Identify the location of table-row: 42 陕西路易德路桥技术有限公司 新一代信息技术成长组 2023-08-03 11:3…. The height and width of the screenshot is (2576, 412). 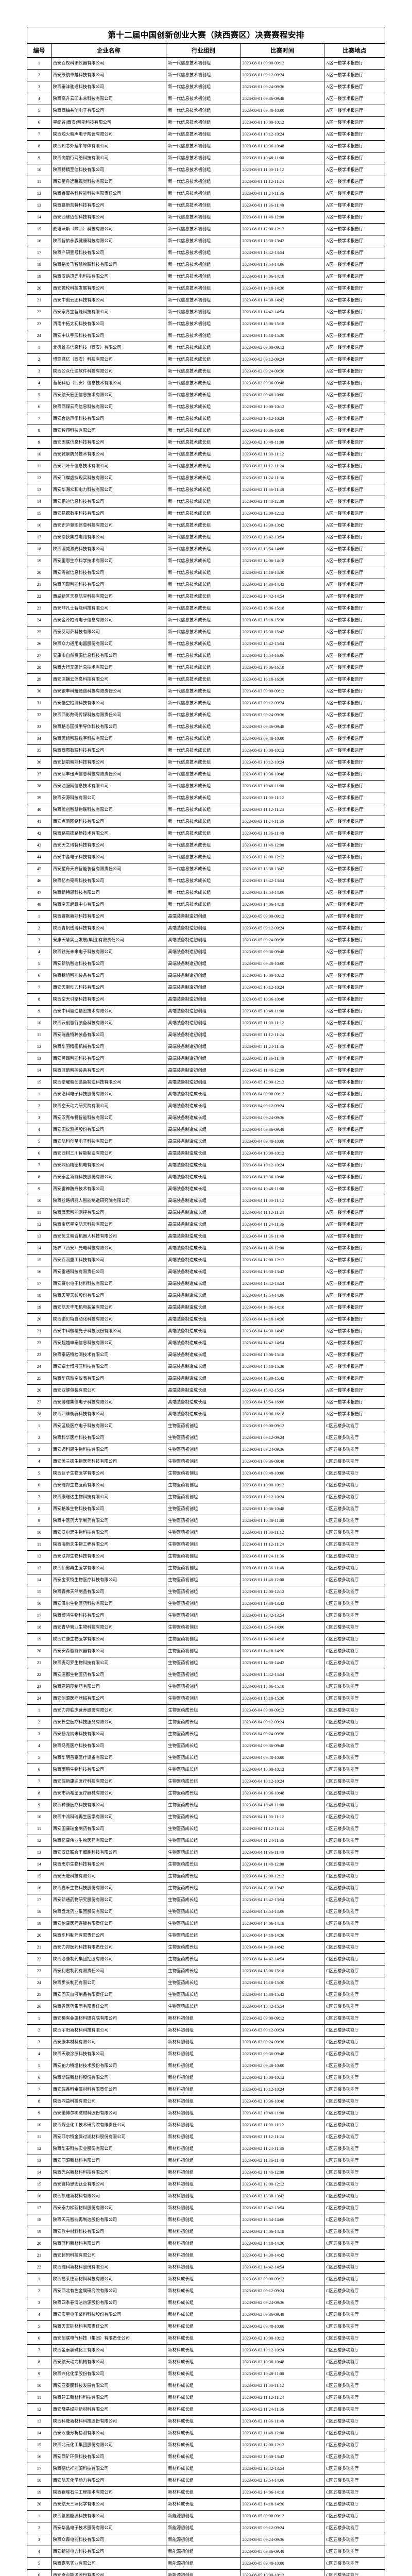
(206, 833).